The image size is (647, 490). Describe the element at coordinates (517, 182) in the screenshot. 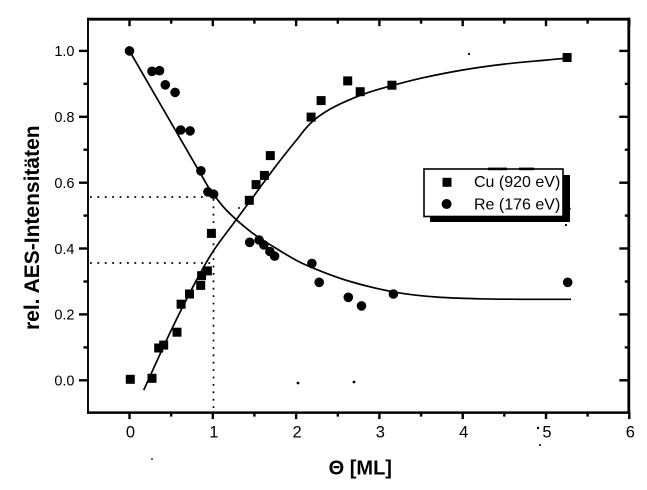

I see `svg-text: Cu (920 eV)` at that location.